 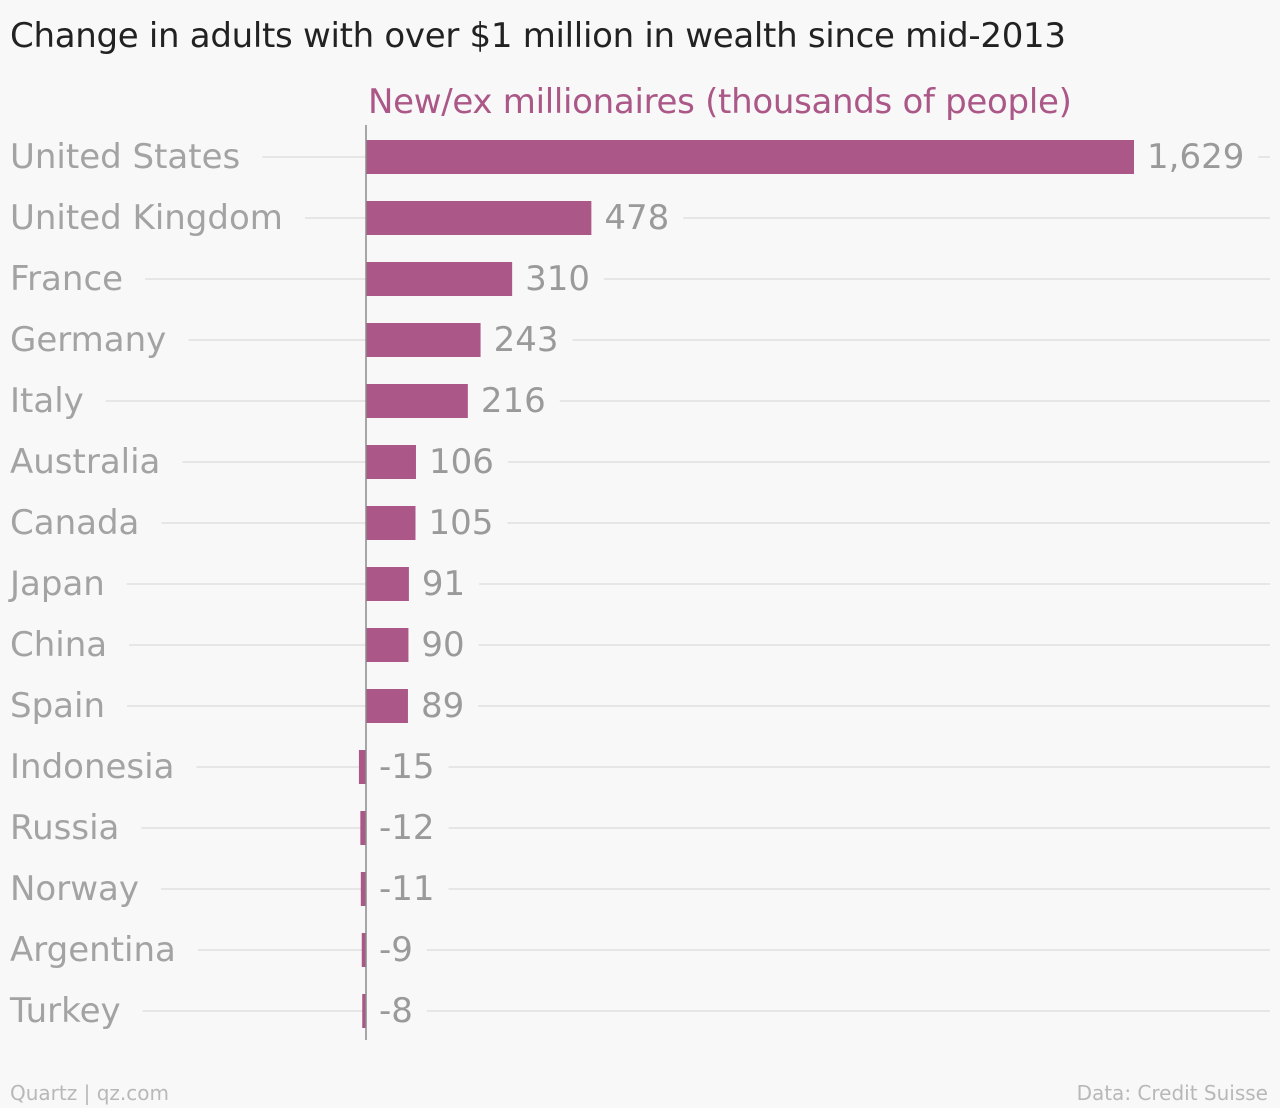 I want to click on data-source: Data: Credit Suisse, so click(x=1172, y=1093).